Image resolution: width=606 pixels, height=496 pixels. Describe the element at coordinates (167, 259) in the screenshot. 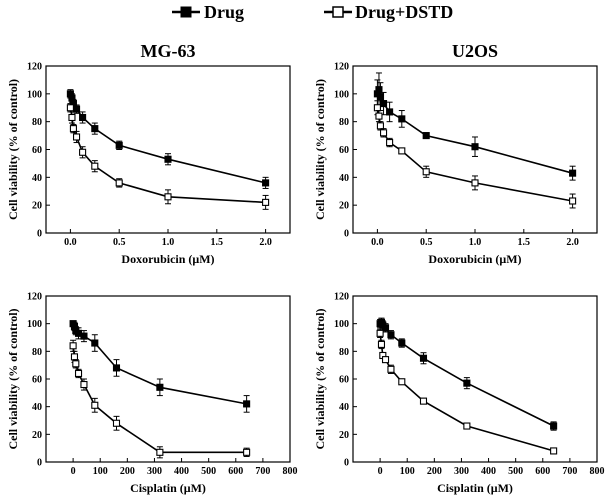

I see `x-axis-label: Doxorubicin (μM)` at that location.